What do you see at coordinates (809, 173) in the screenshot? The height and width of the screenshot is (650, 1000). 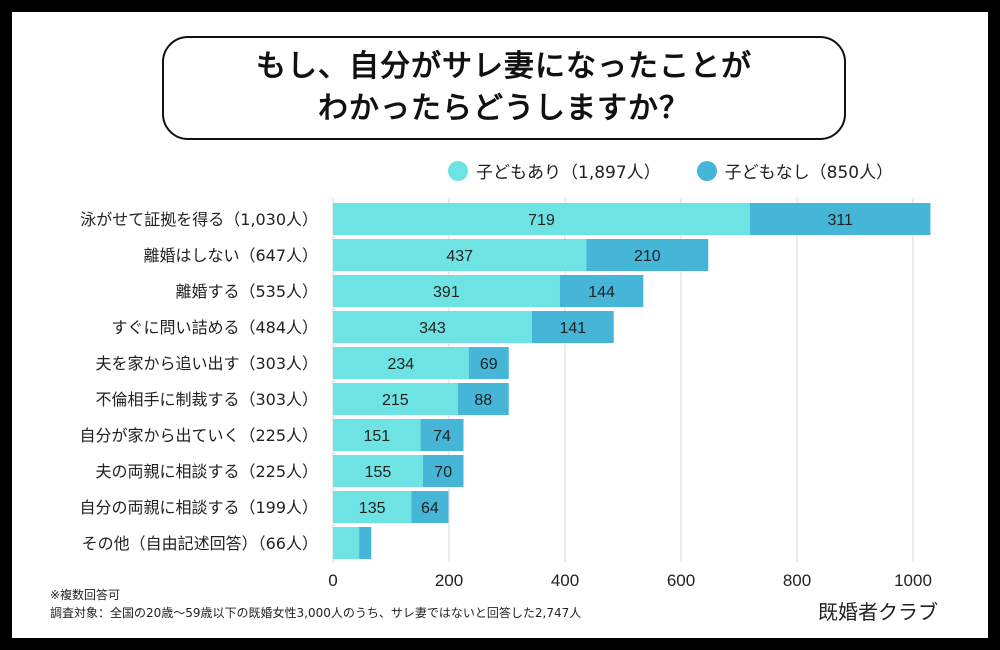 I see `legend-label-without-children: 子どもなし（850人）` at bounding box center [809, 173].